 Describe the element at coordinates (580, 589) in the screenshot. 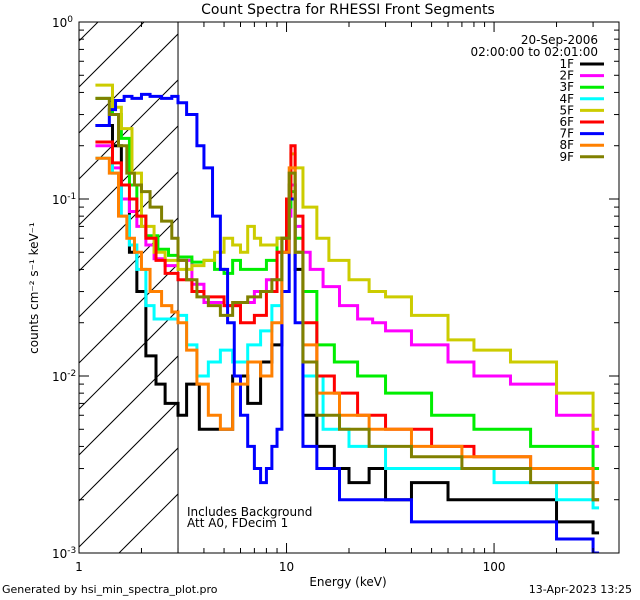

I see `timestamp-footer: 13-Apr-2023 13:25` at that location.